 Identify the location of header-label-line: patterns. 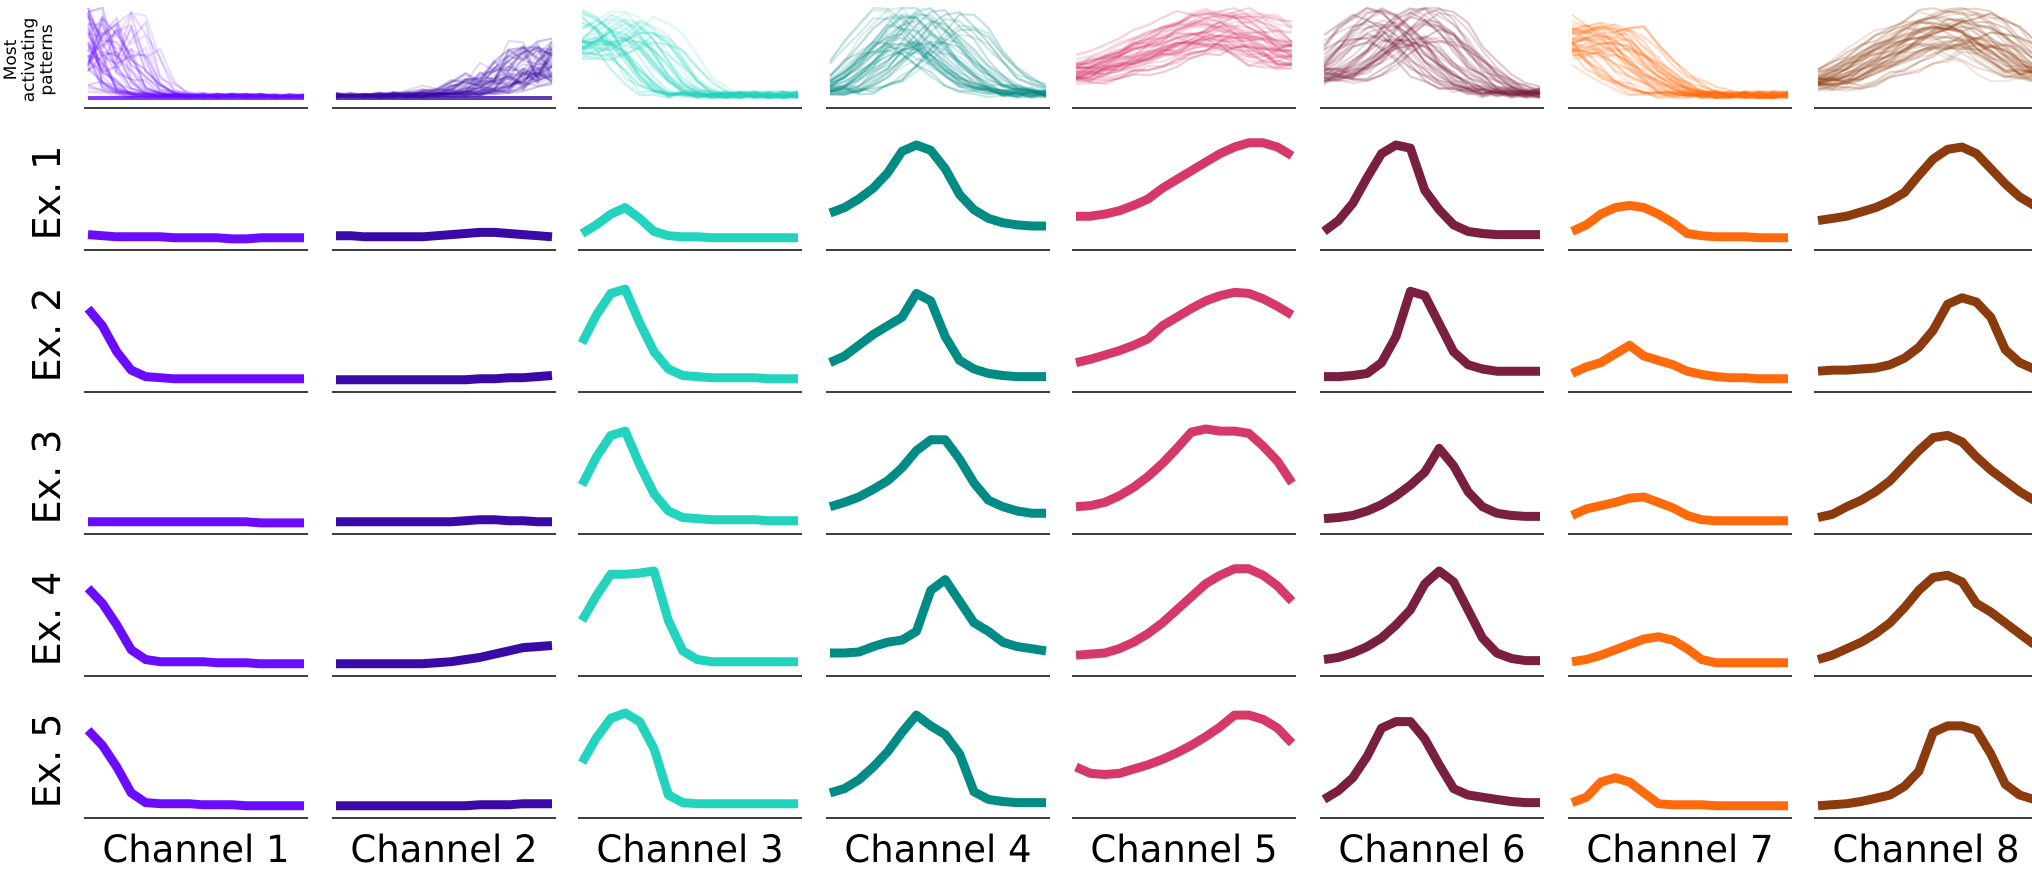
(47, 59).